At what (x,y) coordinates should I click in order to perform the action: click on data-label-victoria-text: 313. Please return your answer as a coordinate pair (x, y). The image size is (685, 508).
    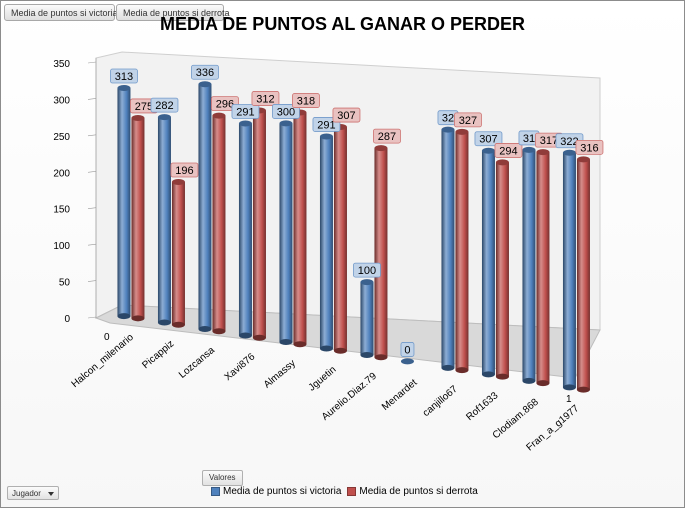
    Looking at the image, I should click on (124, 77).